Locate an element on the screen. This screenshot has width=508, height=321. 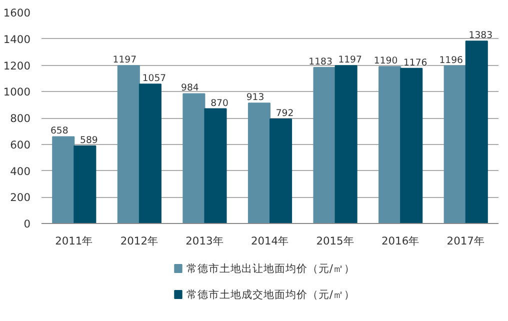
data-label: 1196 is located at coordinates (451, 60).